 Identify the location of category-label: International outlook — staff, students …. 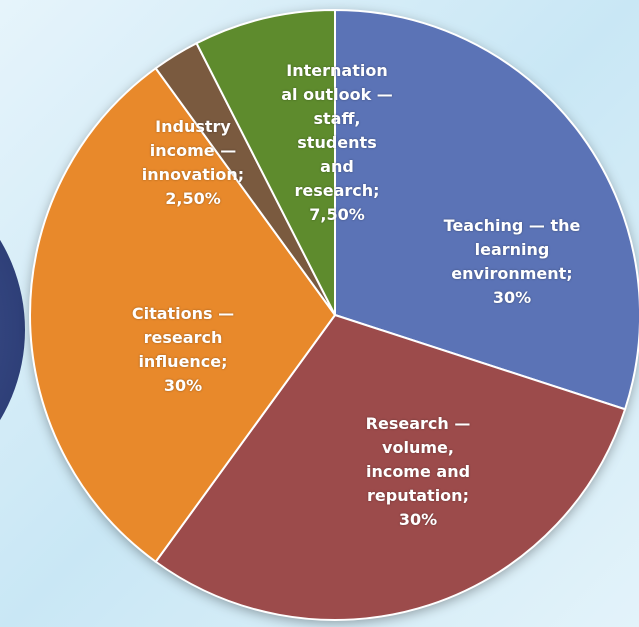
(337, 130).